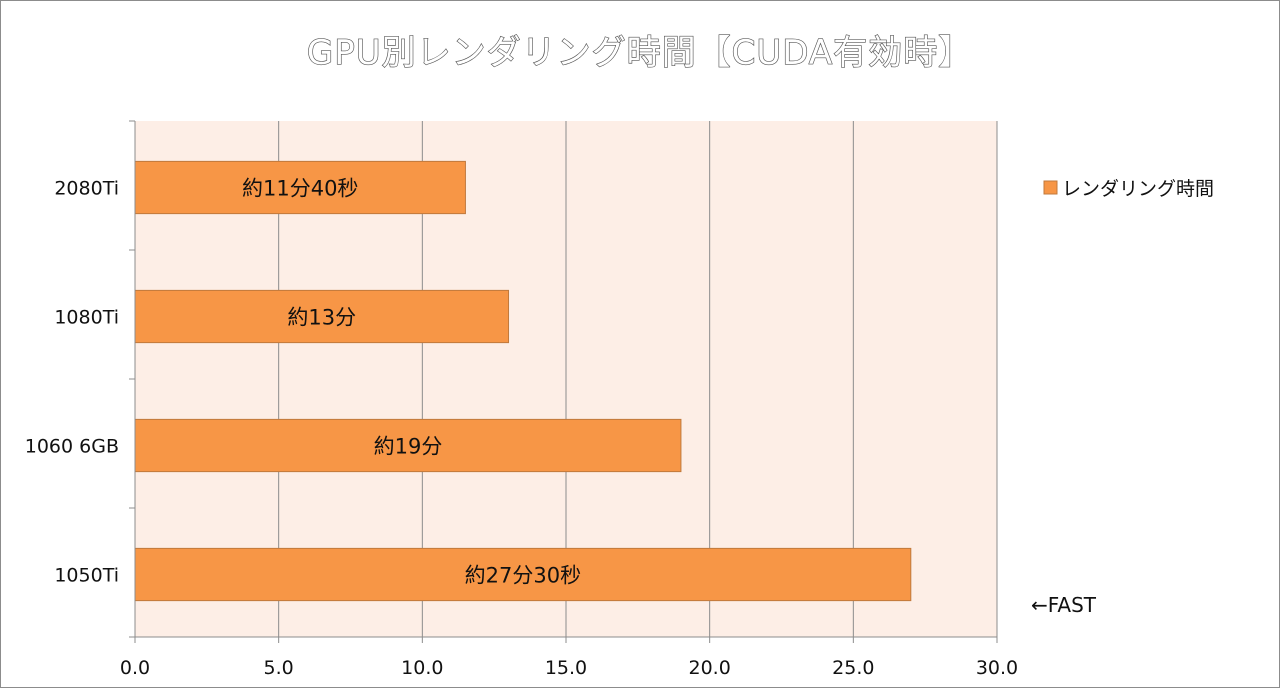 The image size is (1280, 688). I want to click on x-tick-label: 0.0, so click(135, 668).